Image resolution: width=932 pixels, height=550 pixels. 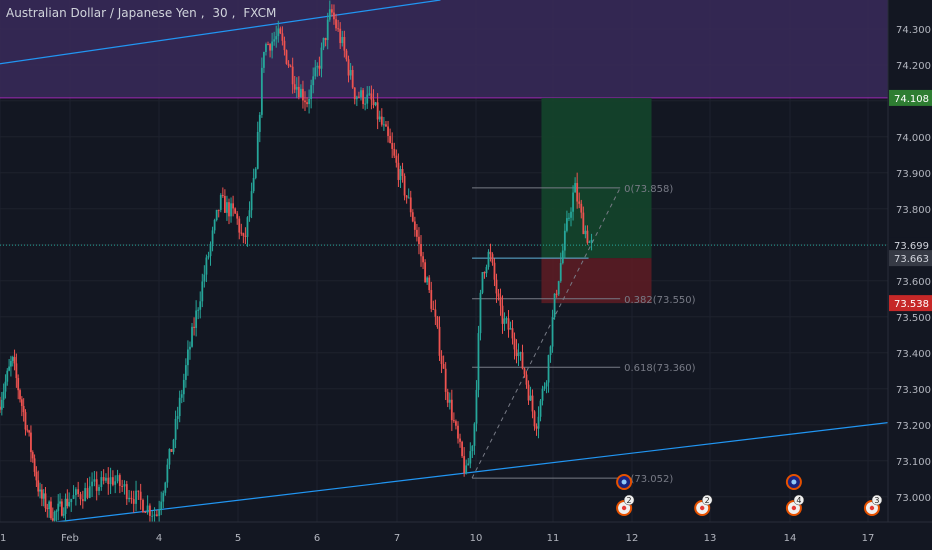 I want to click on event-count: 2, so click(x=707, y=500).